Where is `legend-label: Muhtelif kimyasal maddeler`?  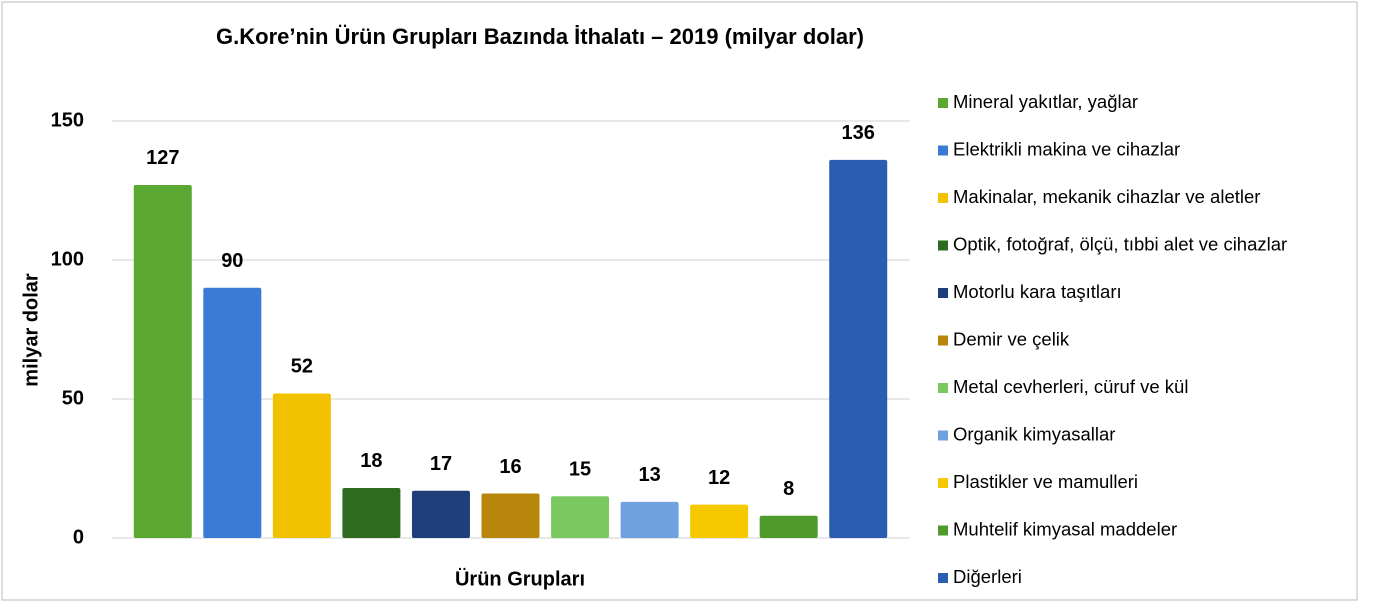 legend-label: Muhtelif kimyasal maddeler is located at coordinates (1065, 528).